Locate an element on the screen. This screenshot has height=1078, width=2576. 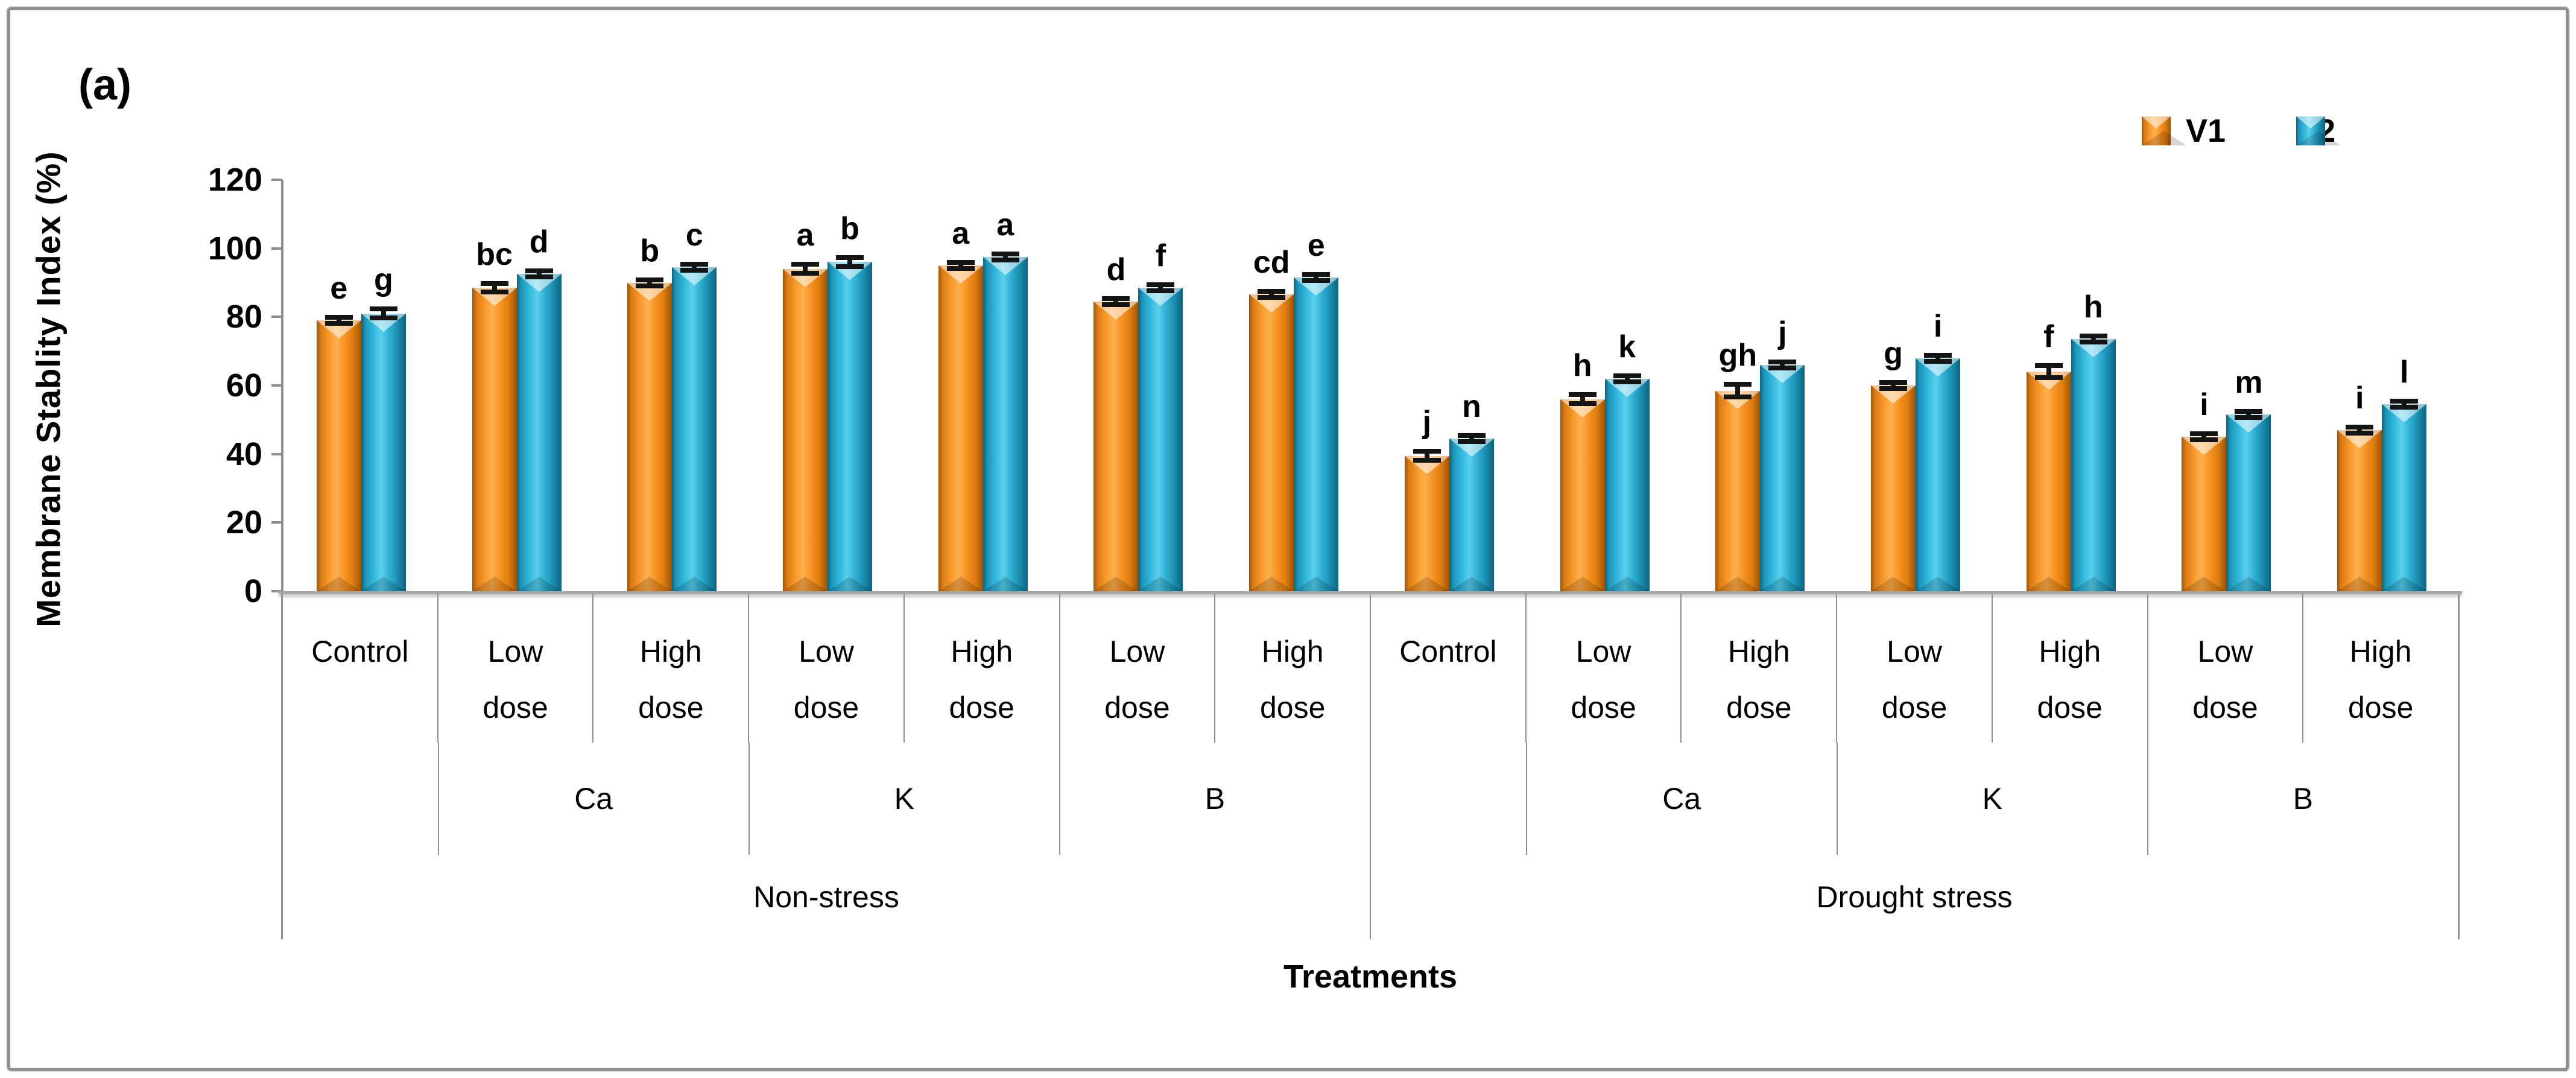
category-label-14: High dose is located at coordinates (2380, 668).